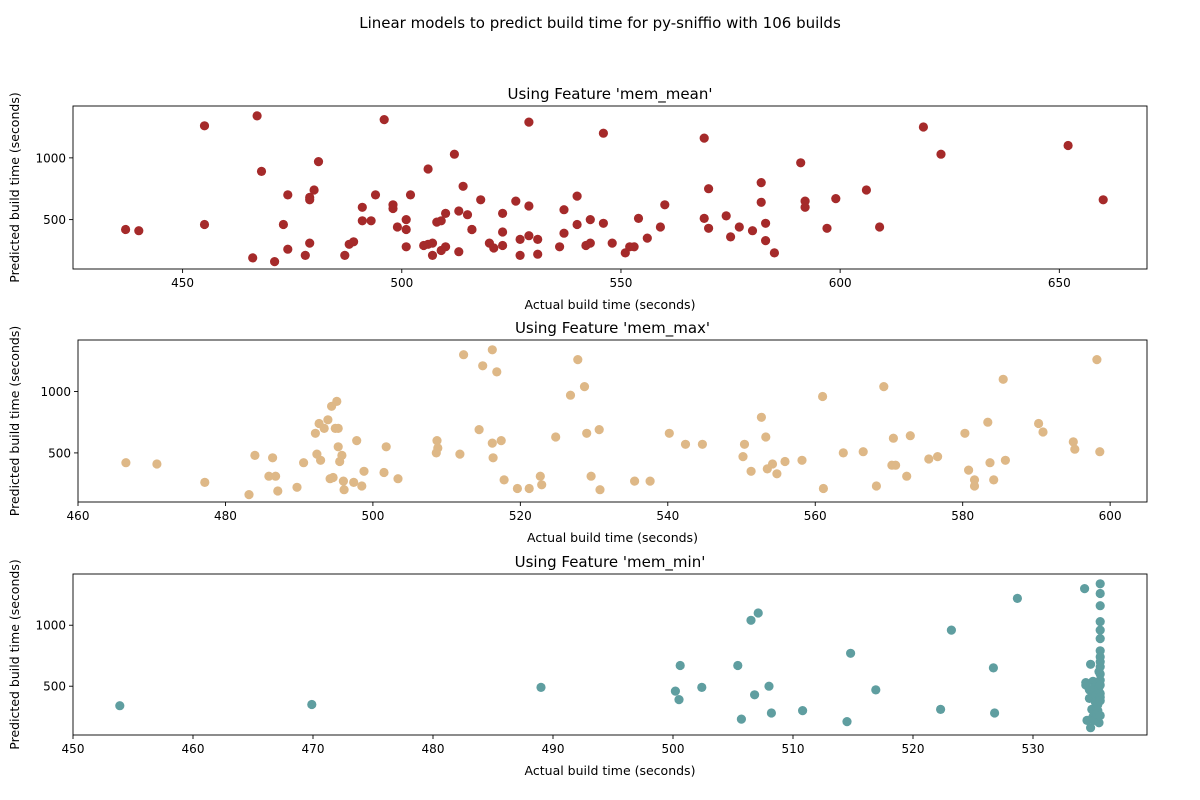  What do you see at coordinates (612, 328) in the screenshot?
I see `subplot-title: Using Feature 'mem_max'` at bounding box center [612, 328].